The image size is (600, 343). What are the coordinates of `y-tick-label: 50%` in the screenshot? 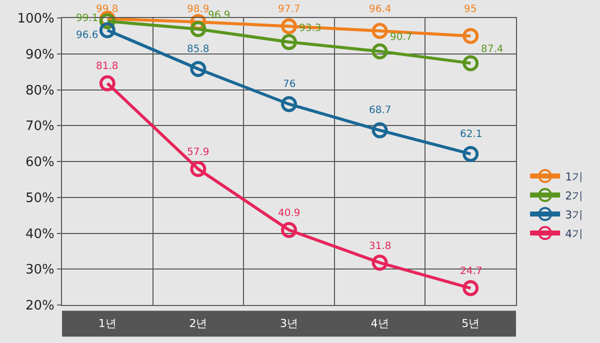 It's located at (39, 198).